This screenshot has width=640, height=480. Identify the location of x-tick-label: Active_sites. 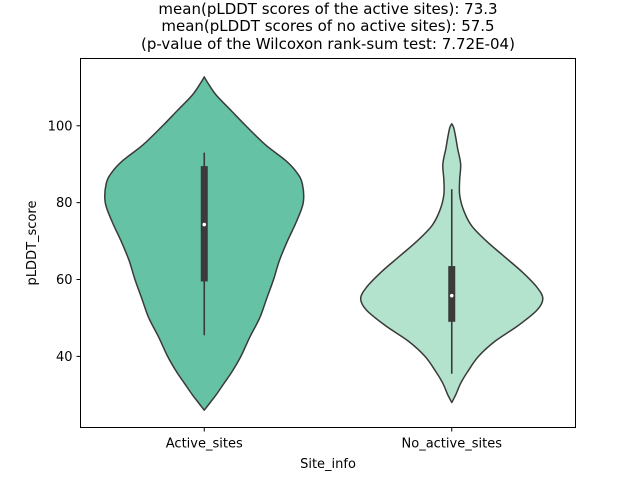
(204, 444).